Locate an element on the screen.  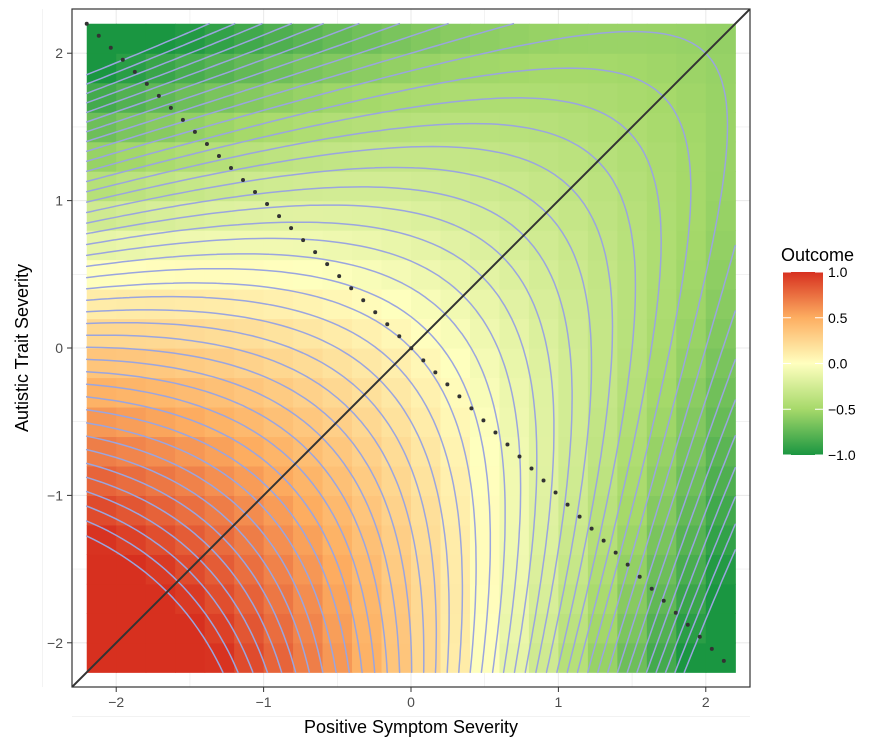
y-tick-label: 0 is located at coordinates (59, 348).